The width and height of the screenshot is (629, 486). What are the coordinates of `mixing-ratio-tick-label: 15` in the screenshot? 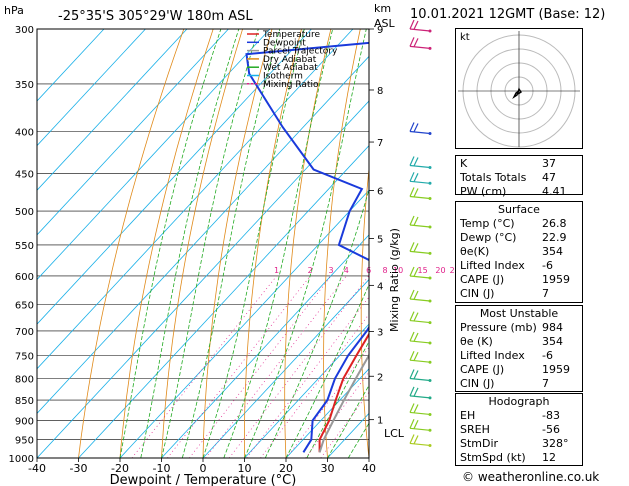 It's located at (422, 270).